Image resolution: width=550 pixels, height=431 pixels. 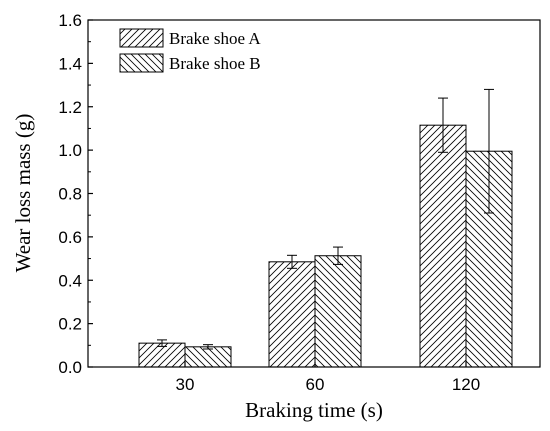 What do you see at coordinates (23, 193) in the screenshot?
I see `y-axis-title: Wear loss mass (g)` at bounding box center [23, 193].